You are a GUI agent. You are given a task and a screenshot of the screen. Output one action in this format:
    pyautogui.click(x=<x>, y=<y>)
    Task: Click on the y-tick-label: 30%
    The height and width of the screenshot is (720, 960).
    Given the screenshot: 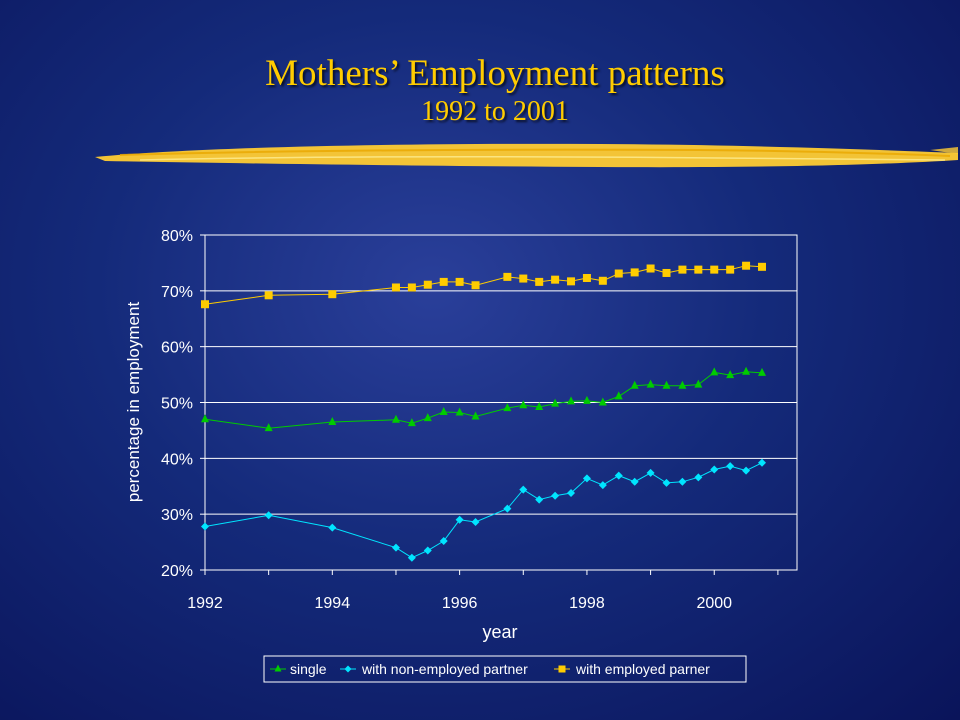 What is the action you would take?
    pyautogui.click(x=177, y=515)
    